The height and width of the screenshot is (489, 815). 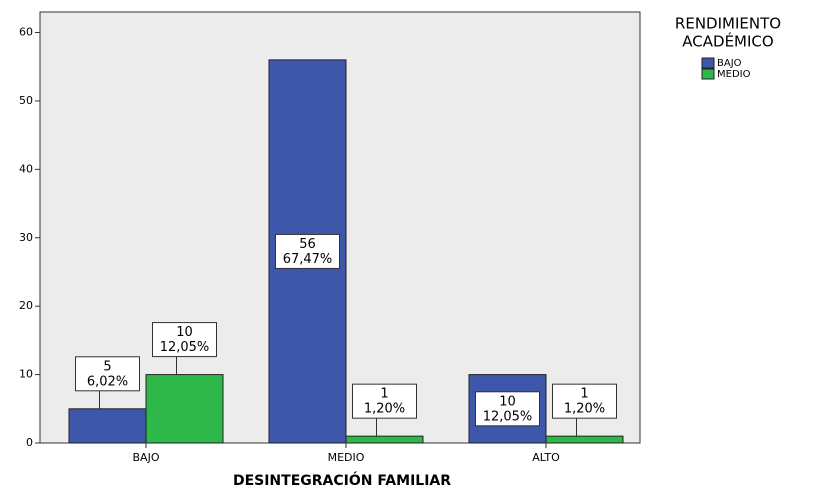 What do you see at coordinates (546, 457) in the screenshot?
I see `x-tick-label: ALTO` at bounding box center [546, 457].